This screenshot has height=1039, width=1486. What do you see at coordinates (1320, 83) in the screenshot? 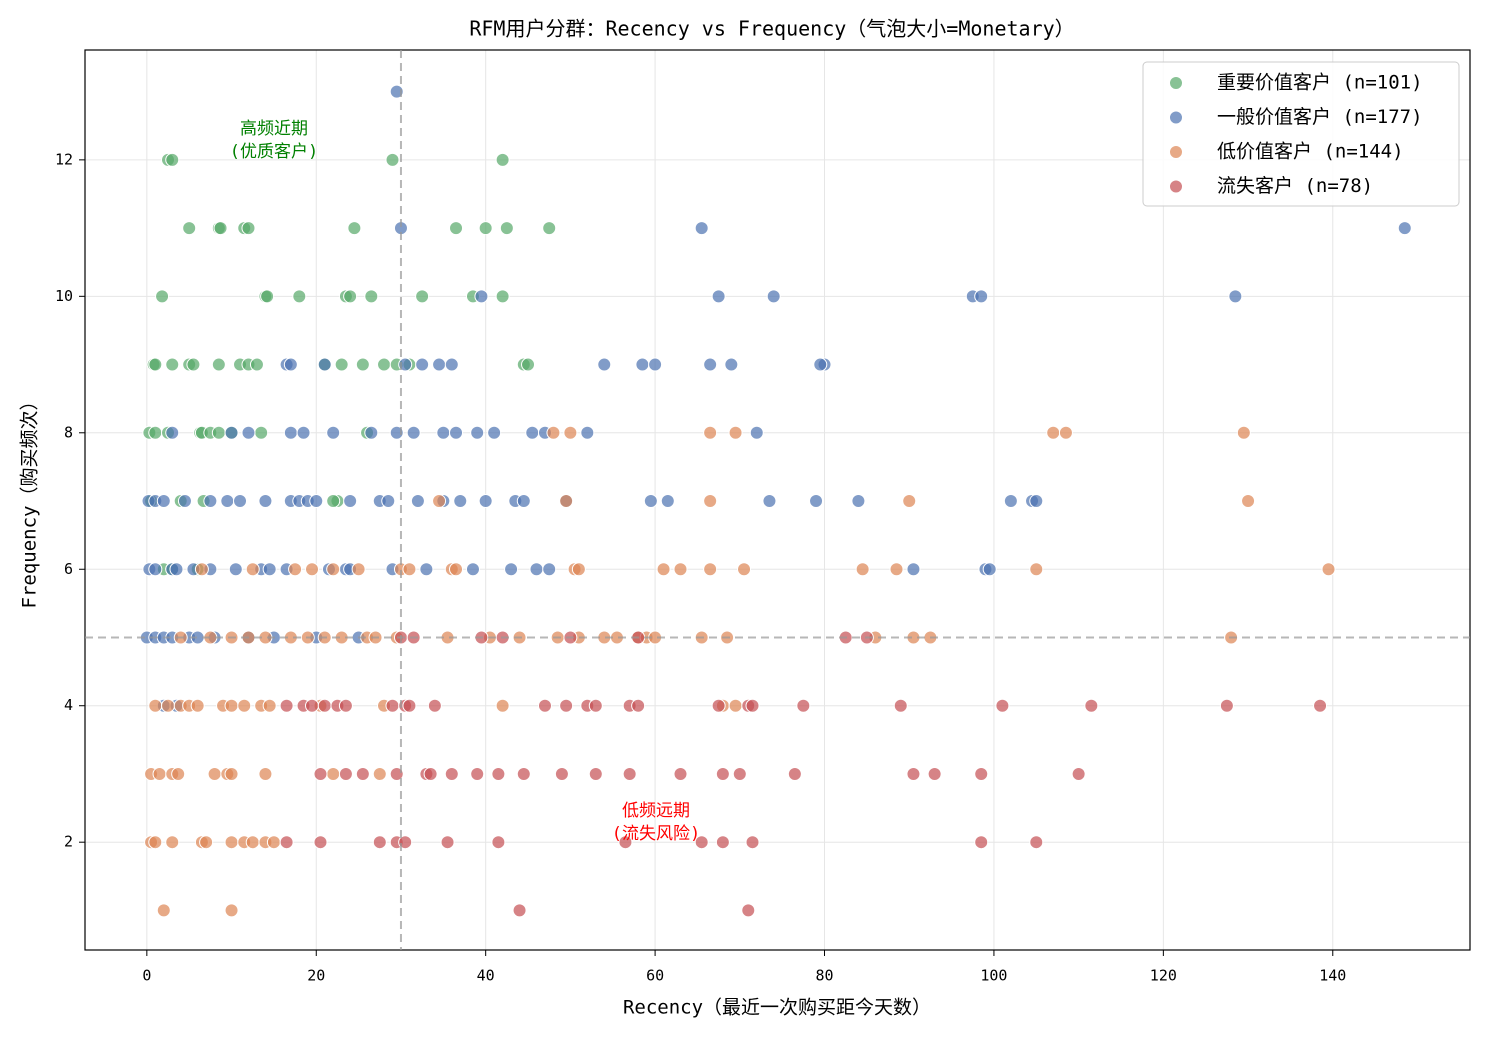
I see `legend-label: 重要价值客户 (n=101)` at bounding box center [1320, 83].